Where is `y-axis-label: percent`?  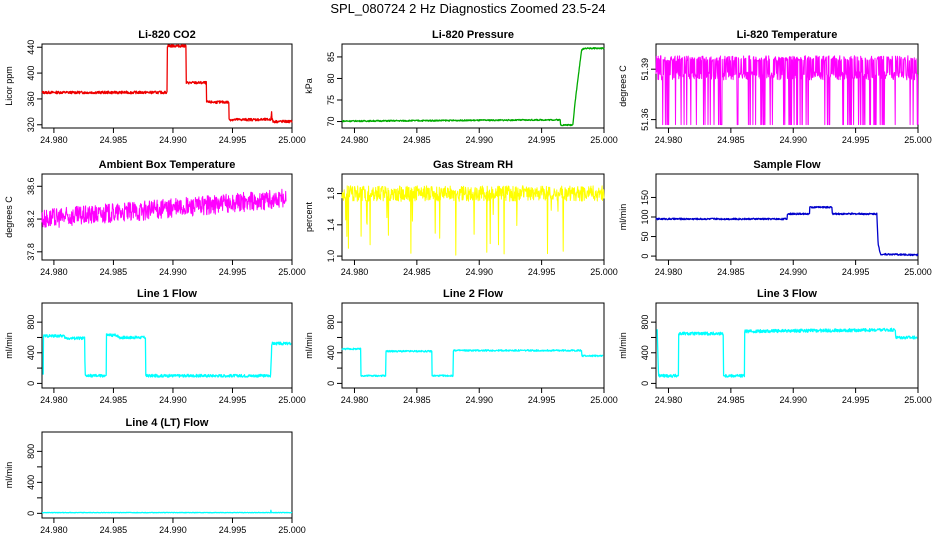
y-axis-label: percent is located at coordinates (309, 216).